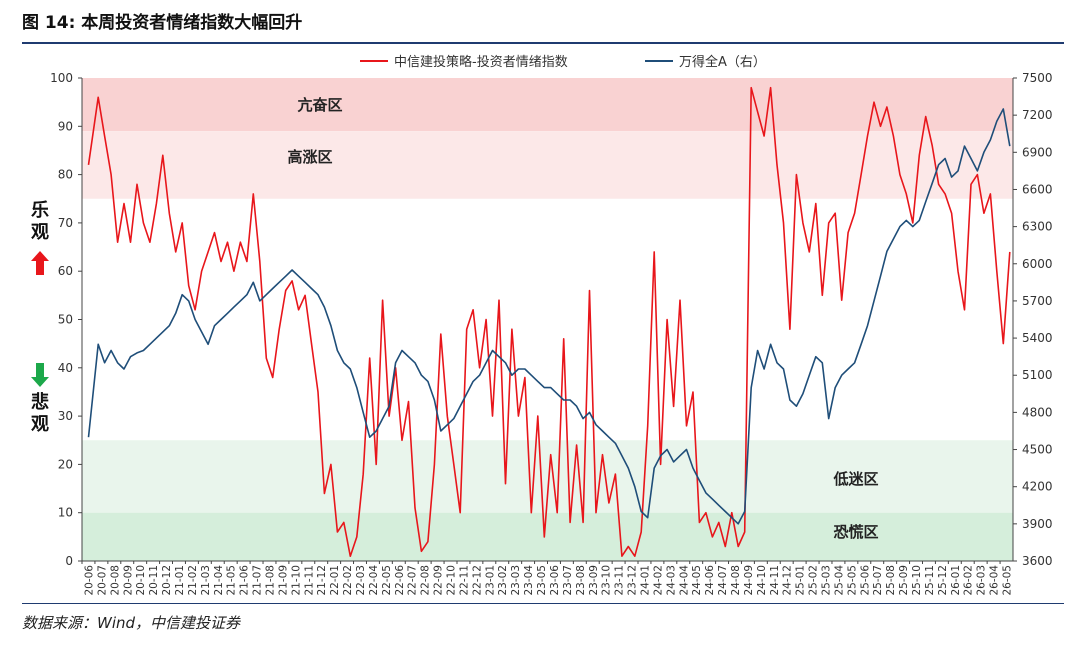  I want to click on x-tick-label: 21-09, so click(283, 580).